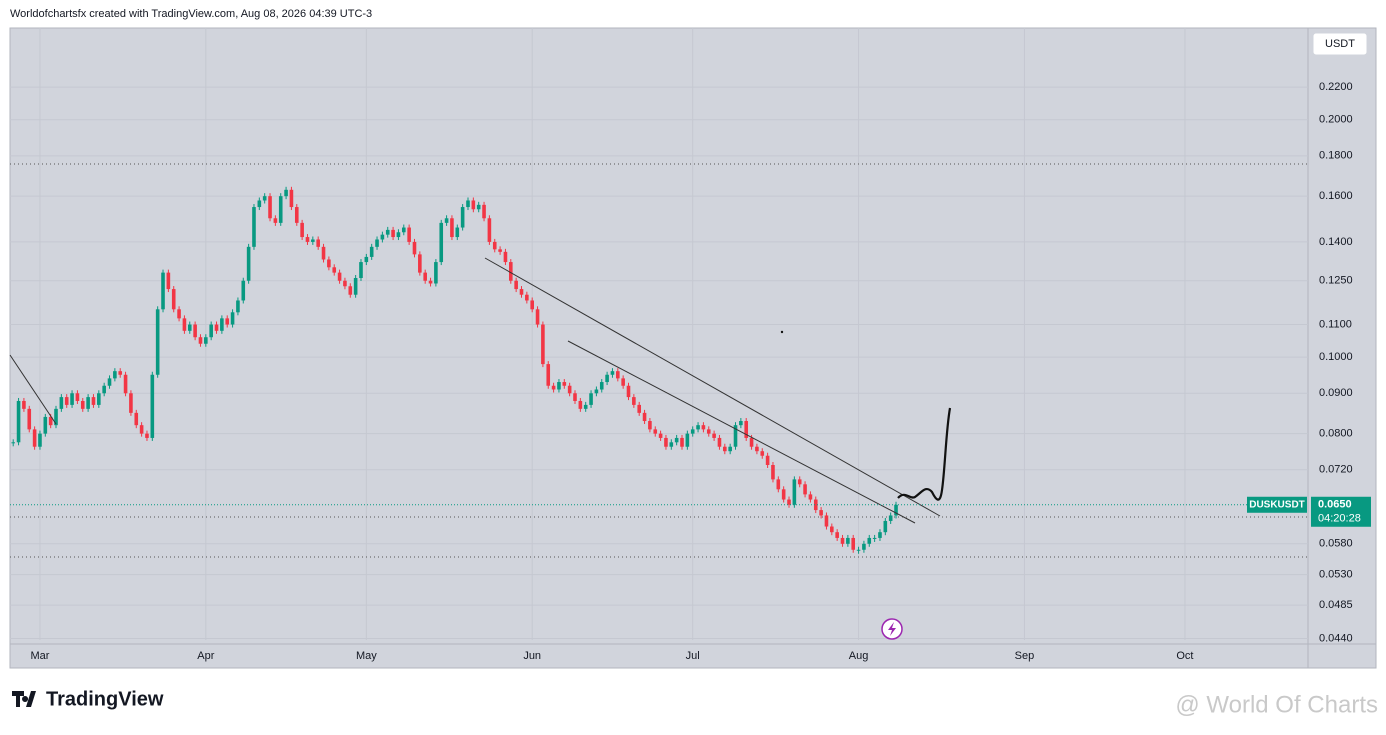 This screenshot has width=1386, height=735. I want to click on watermark: @ World Of Charts, so click(1276, 704).